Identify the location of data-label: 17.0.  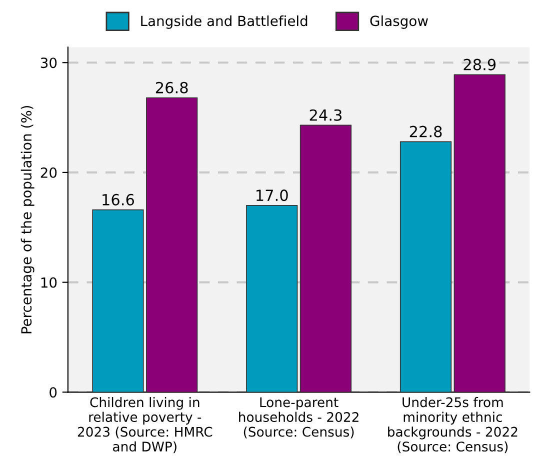
(272, 196).